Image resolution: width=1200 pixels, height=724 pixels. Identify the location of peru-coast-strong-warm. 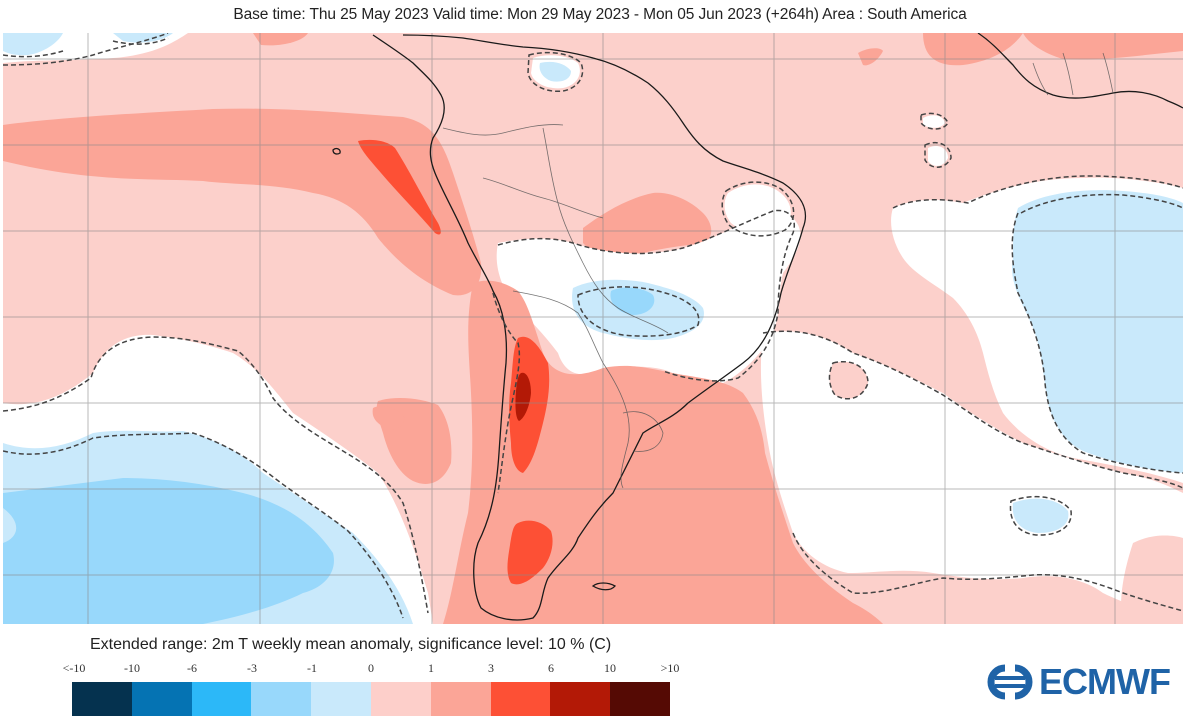
(399, 187).